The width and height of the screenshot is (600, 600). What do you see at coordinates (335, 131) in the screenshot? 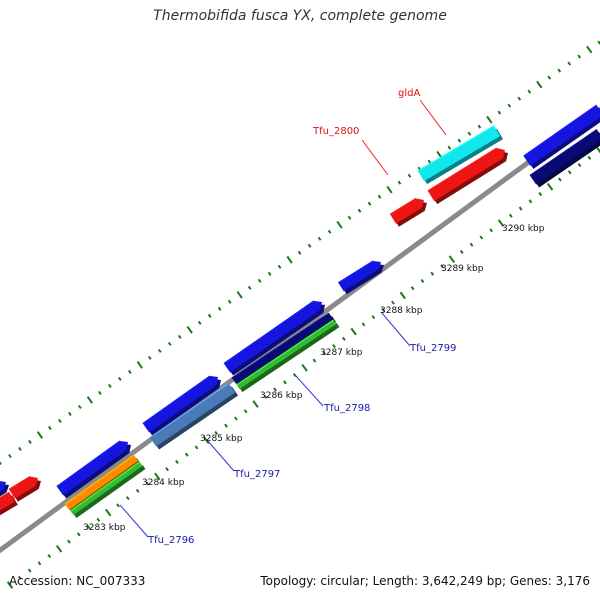
I see `gene-label-tfu-2800: Tfu_2800` at bounding box center [335, 131].